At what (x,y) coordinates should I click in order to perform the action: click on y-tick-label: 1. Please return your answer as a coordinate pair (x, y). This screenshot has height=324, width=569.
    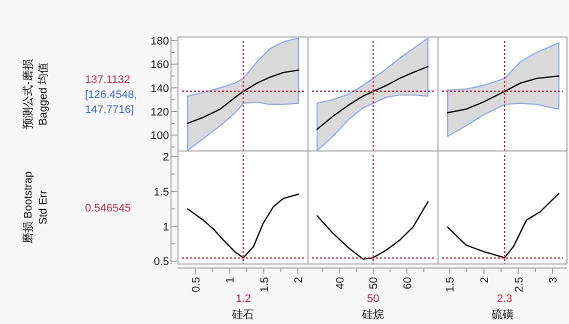
    Looking at the image, I should click on (165, 227).